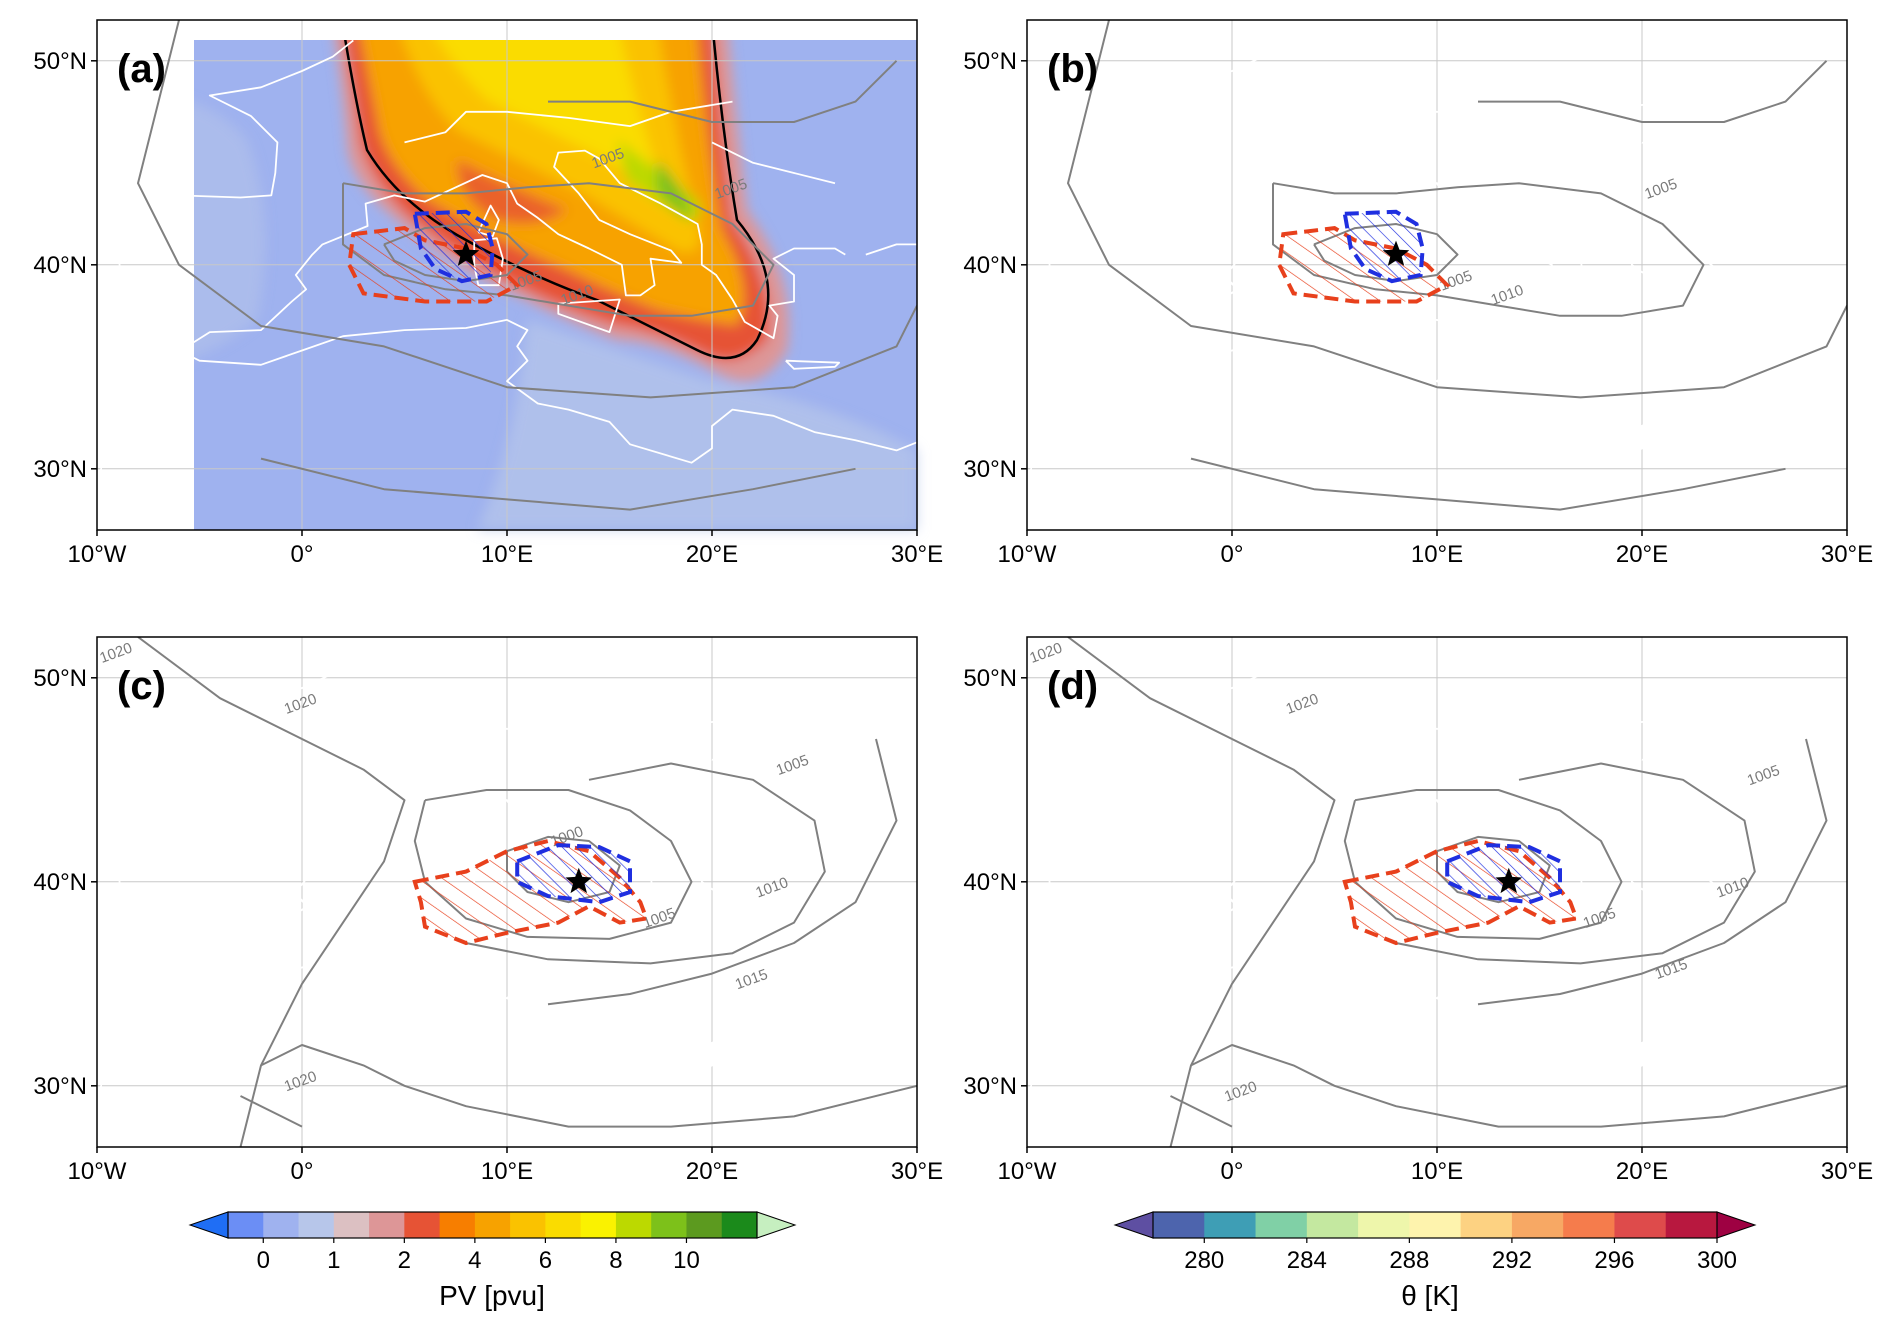 This screenshot has width=1892, height=1329. Describe the element at coordinates (917, 554) in the screenshot. I see `lon-tick-label: 30°E` at that location.